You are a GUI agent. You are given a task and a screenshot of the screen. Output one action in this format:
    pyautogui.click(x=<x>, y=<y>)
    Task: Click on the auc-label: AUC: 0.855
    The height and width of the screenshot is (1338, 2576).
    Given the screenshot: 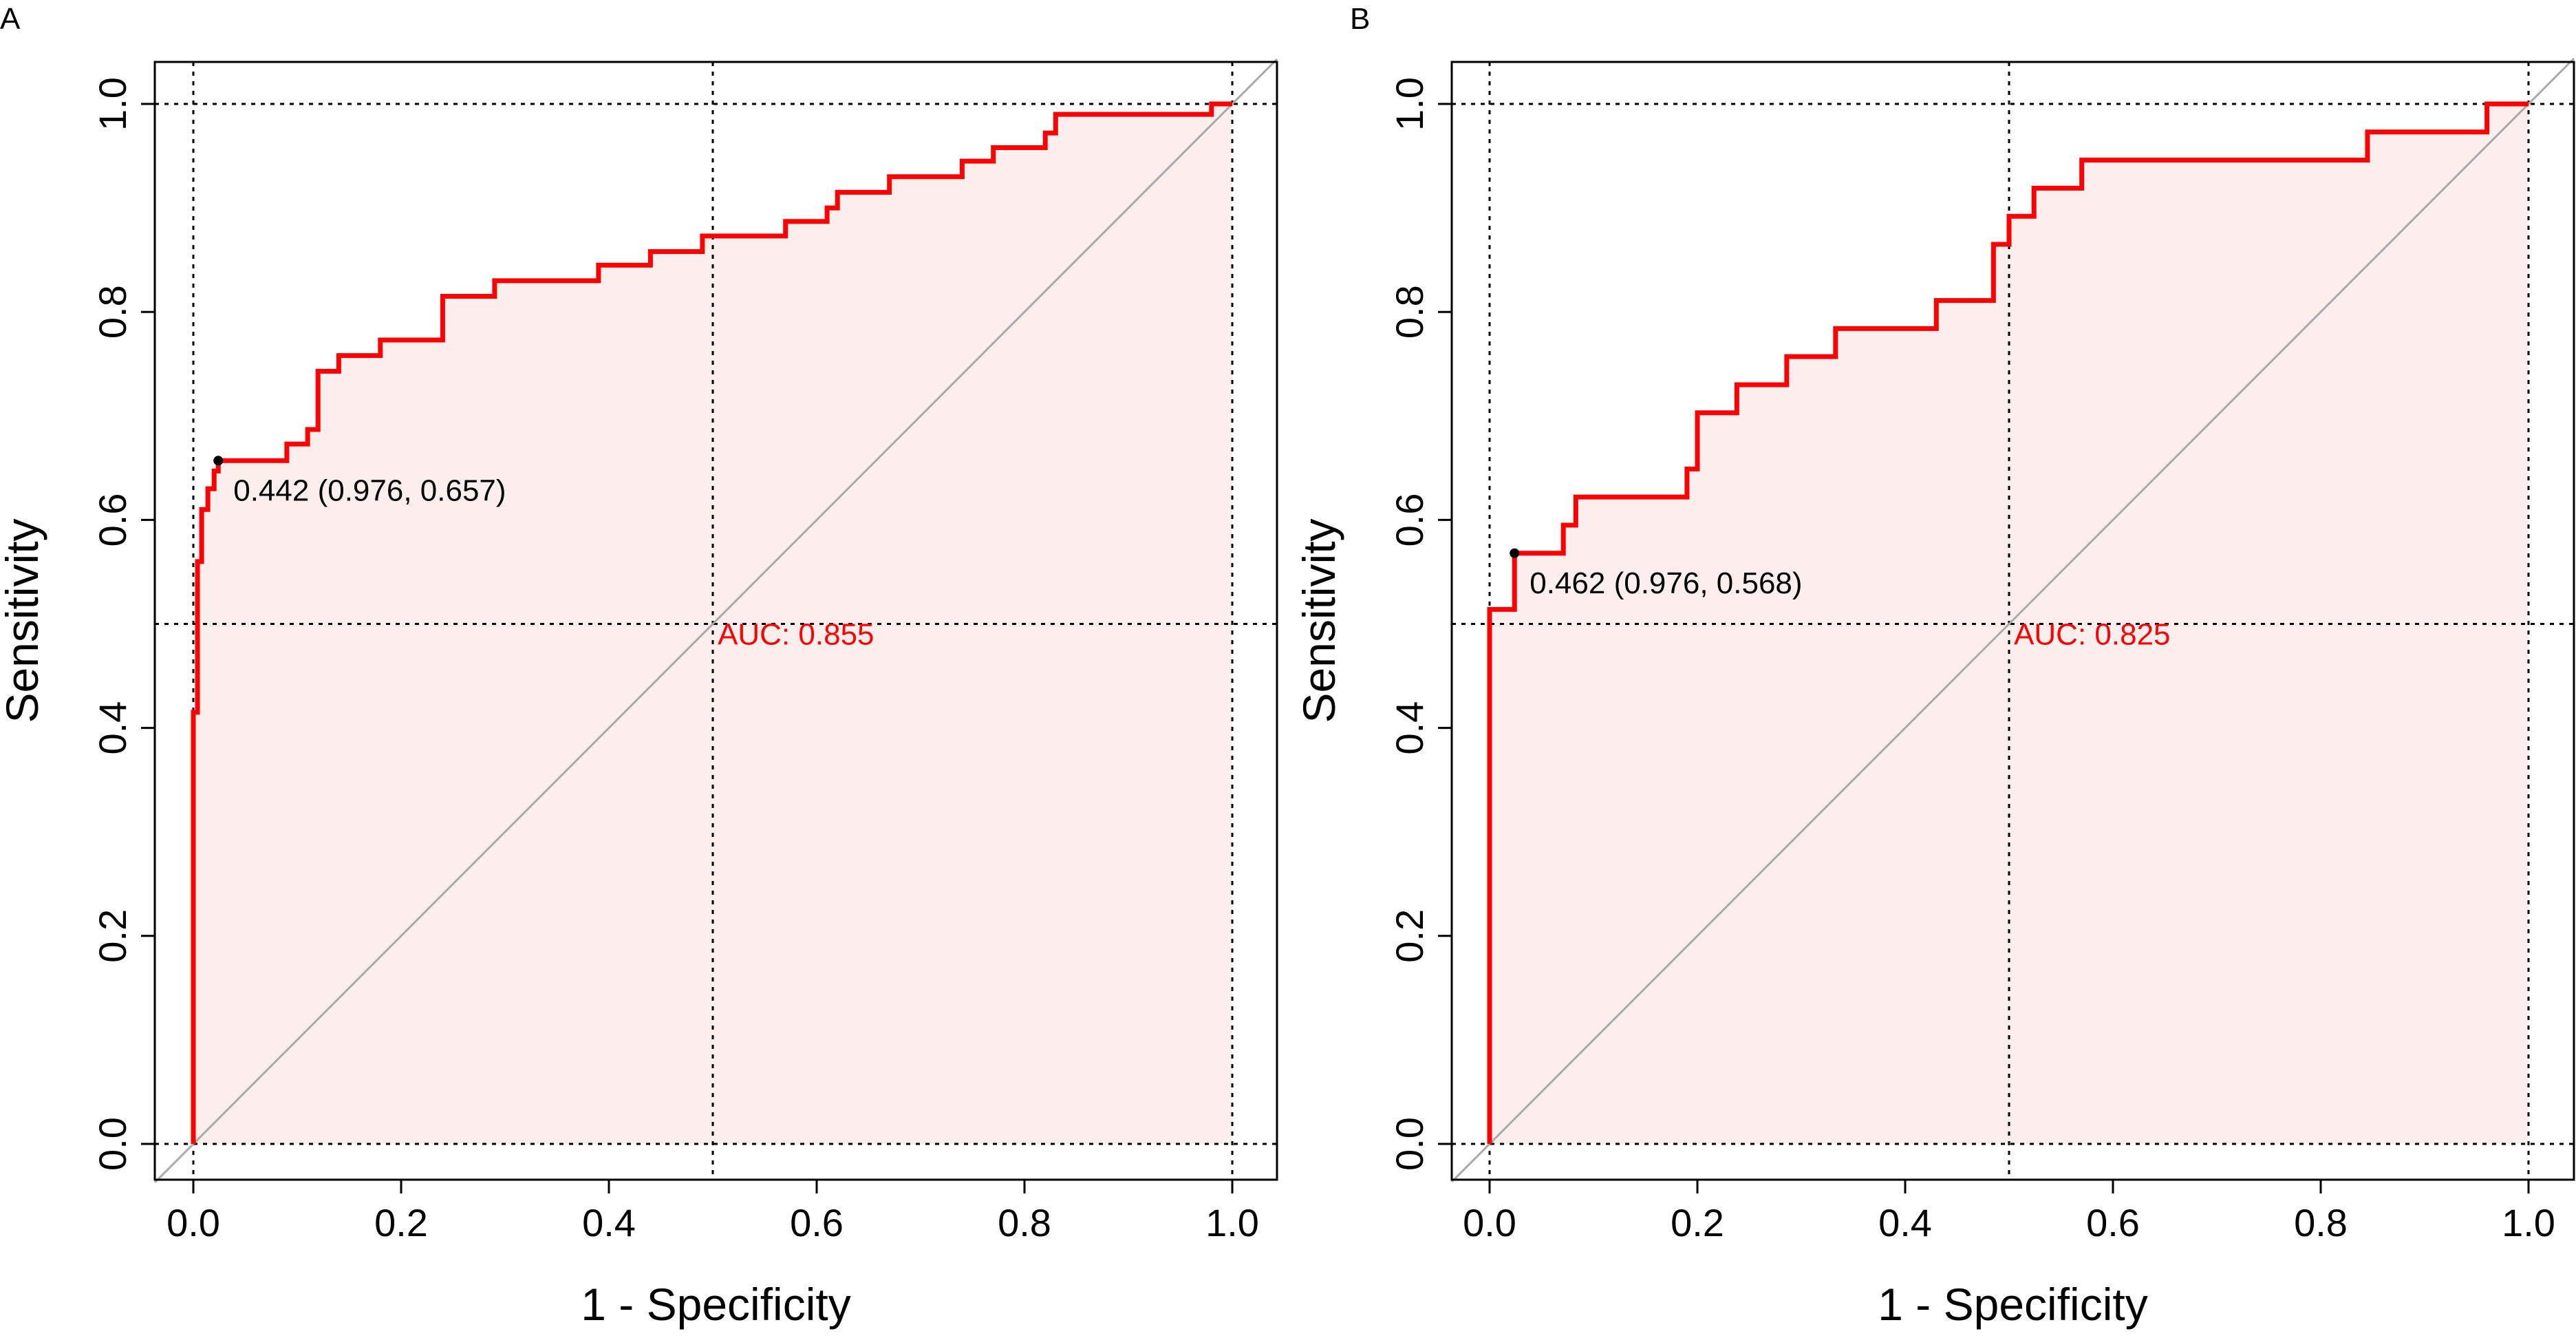 What is the action you would take?
    pyautogui.click(x=796, y=635)
    